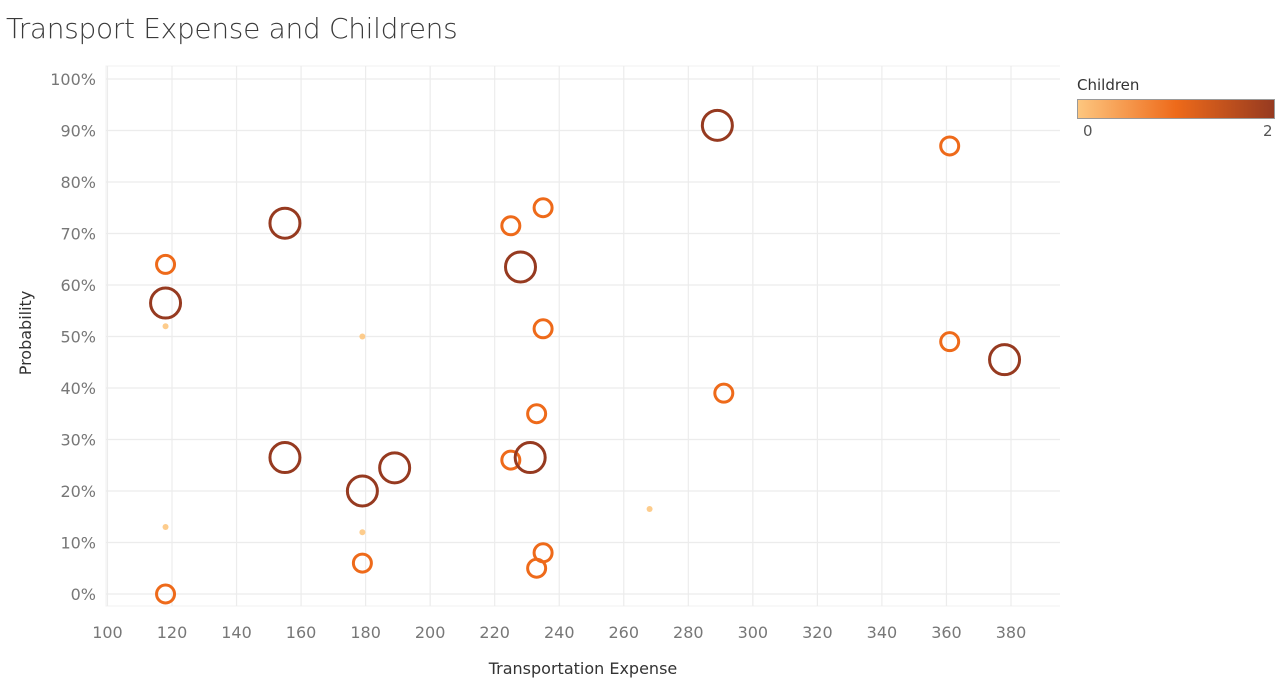 Image resolution: width=1287 pixels, height=692 pixels. I want to click on y-tick-label: 40%, so click(78, 388).